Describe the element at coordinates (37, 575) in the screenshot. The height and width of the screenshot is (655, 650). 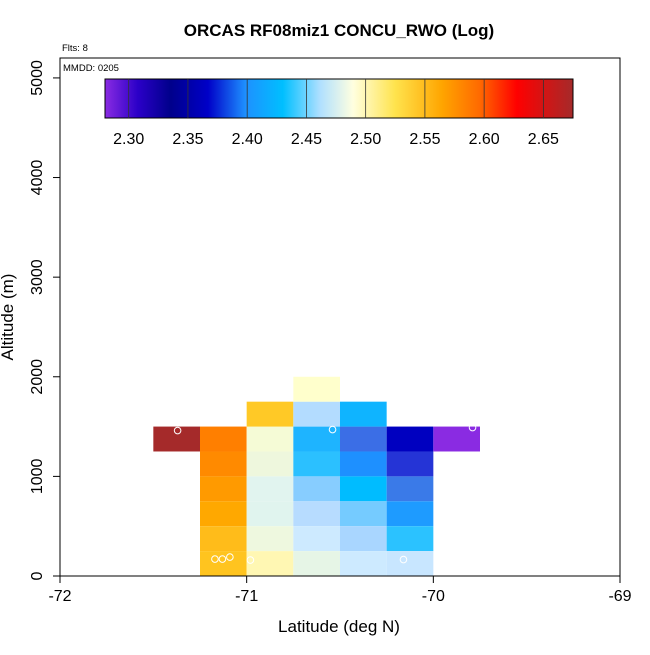
I see `y-tick-label: 0` at that location.